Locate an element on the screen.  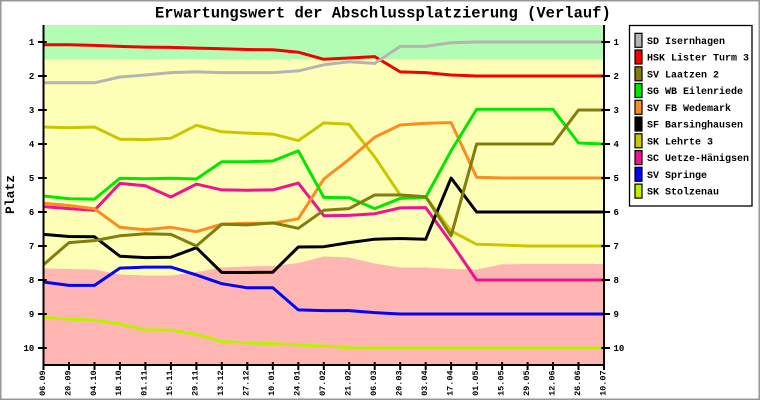
svg-text: Platz is located at coordinates (10, 194).